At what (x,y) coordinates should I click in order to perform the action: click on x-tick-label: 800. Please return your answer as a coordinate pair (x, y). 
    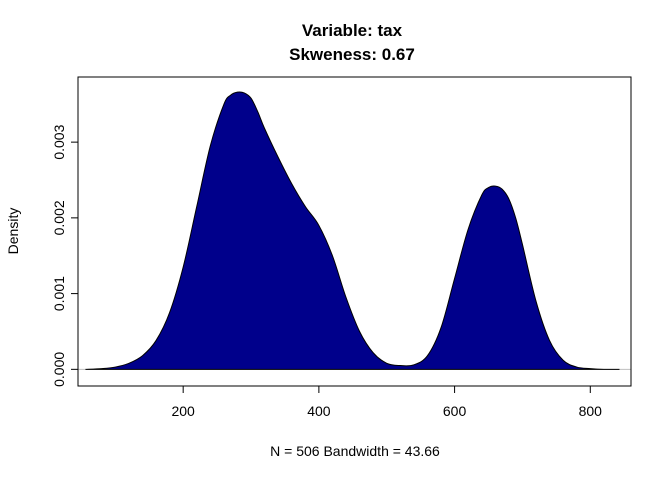
    Looking at the image, I should click on (591, 411).